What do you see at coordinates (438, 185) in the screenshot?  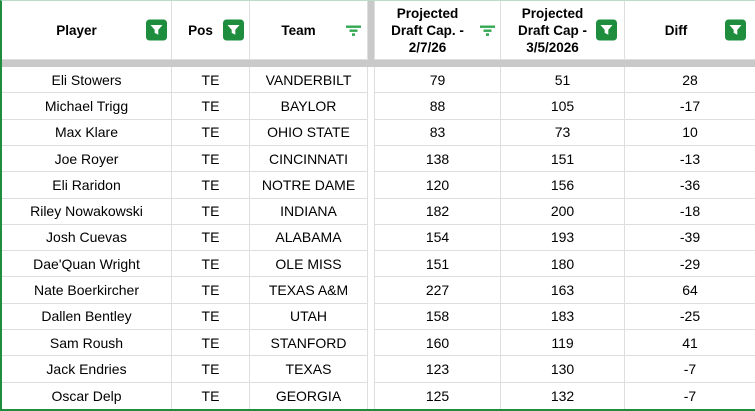 I see `cell-proj-draft-cap-2-7-26: 120` at bounding box center [438, 185].